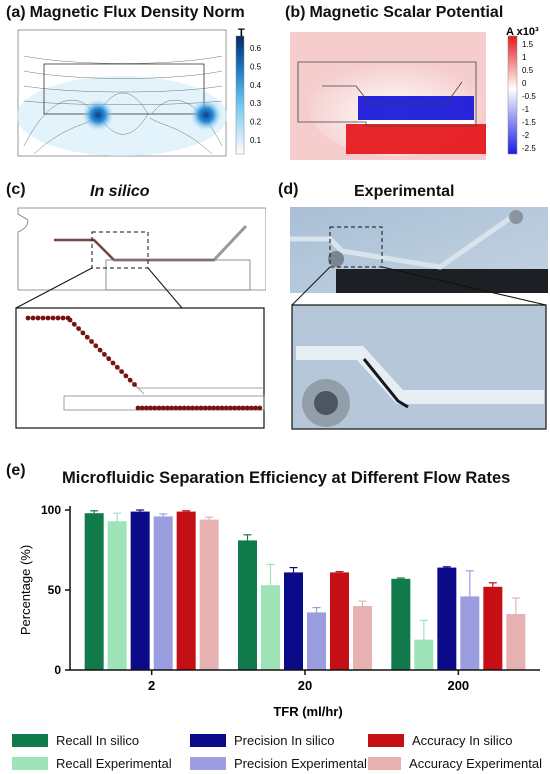 Image resolution: width=550 pixels, height=774 pixels. What do you see at coordinates (256, 94) in the screenshot?
I see `colorbar-a-ticks: 0.6 0.5 0.4 0.3 0.2 0.1` at bounding box center [256, 94].